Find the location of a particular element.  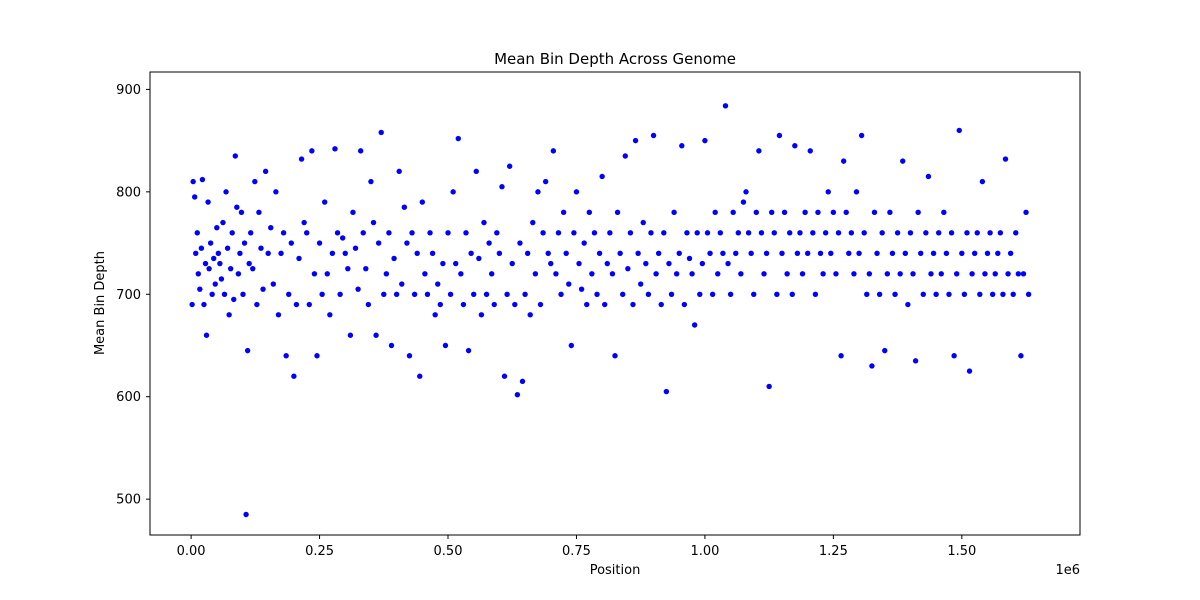

x-axis-ticks: 0.00 0.25 0.50 0.75 1.00 1.25 1.50 is located at coordinates (576, 547).